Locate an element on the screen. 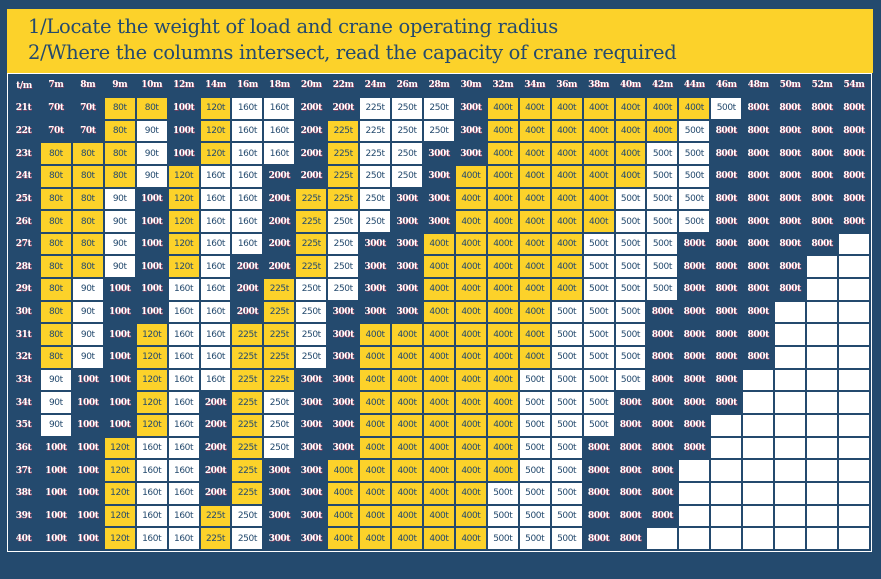 The height and width of the screenshot is (579, 881). column-header: 26m is located at coordinates (407, 85).